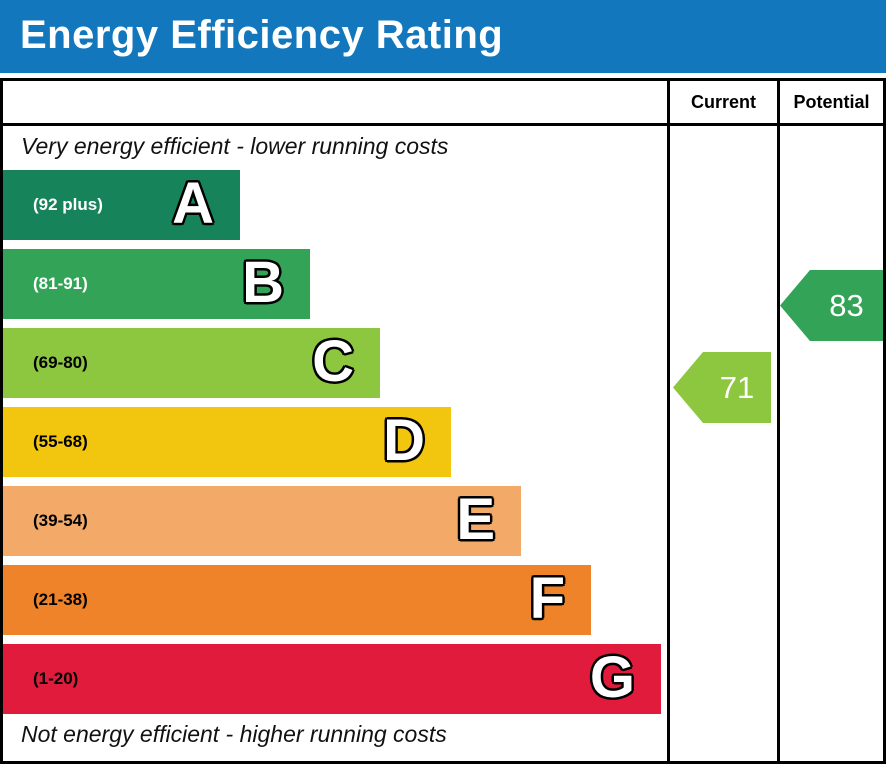  Describe the element at coordinates (723, 102) in the screenshot. I see `column-header-current: Current` at that location.